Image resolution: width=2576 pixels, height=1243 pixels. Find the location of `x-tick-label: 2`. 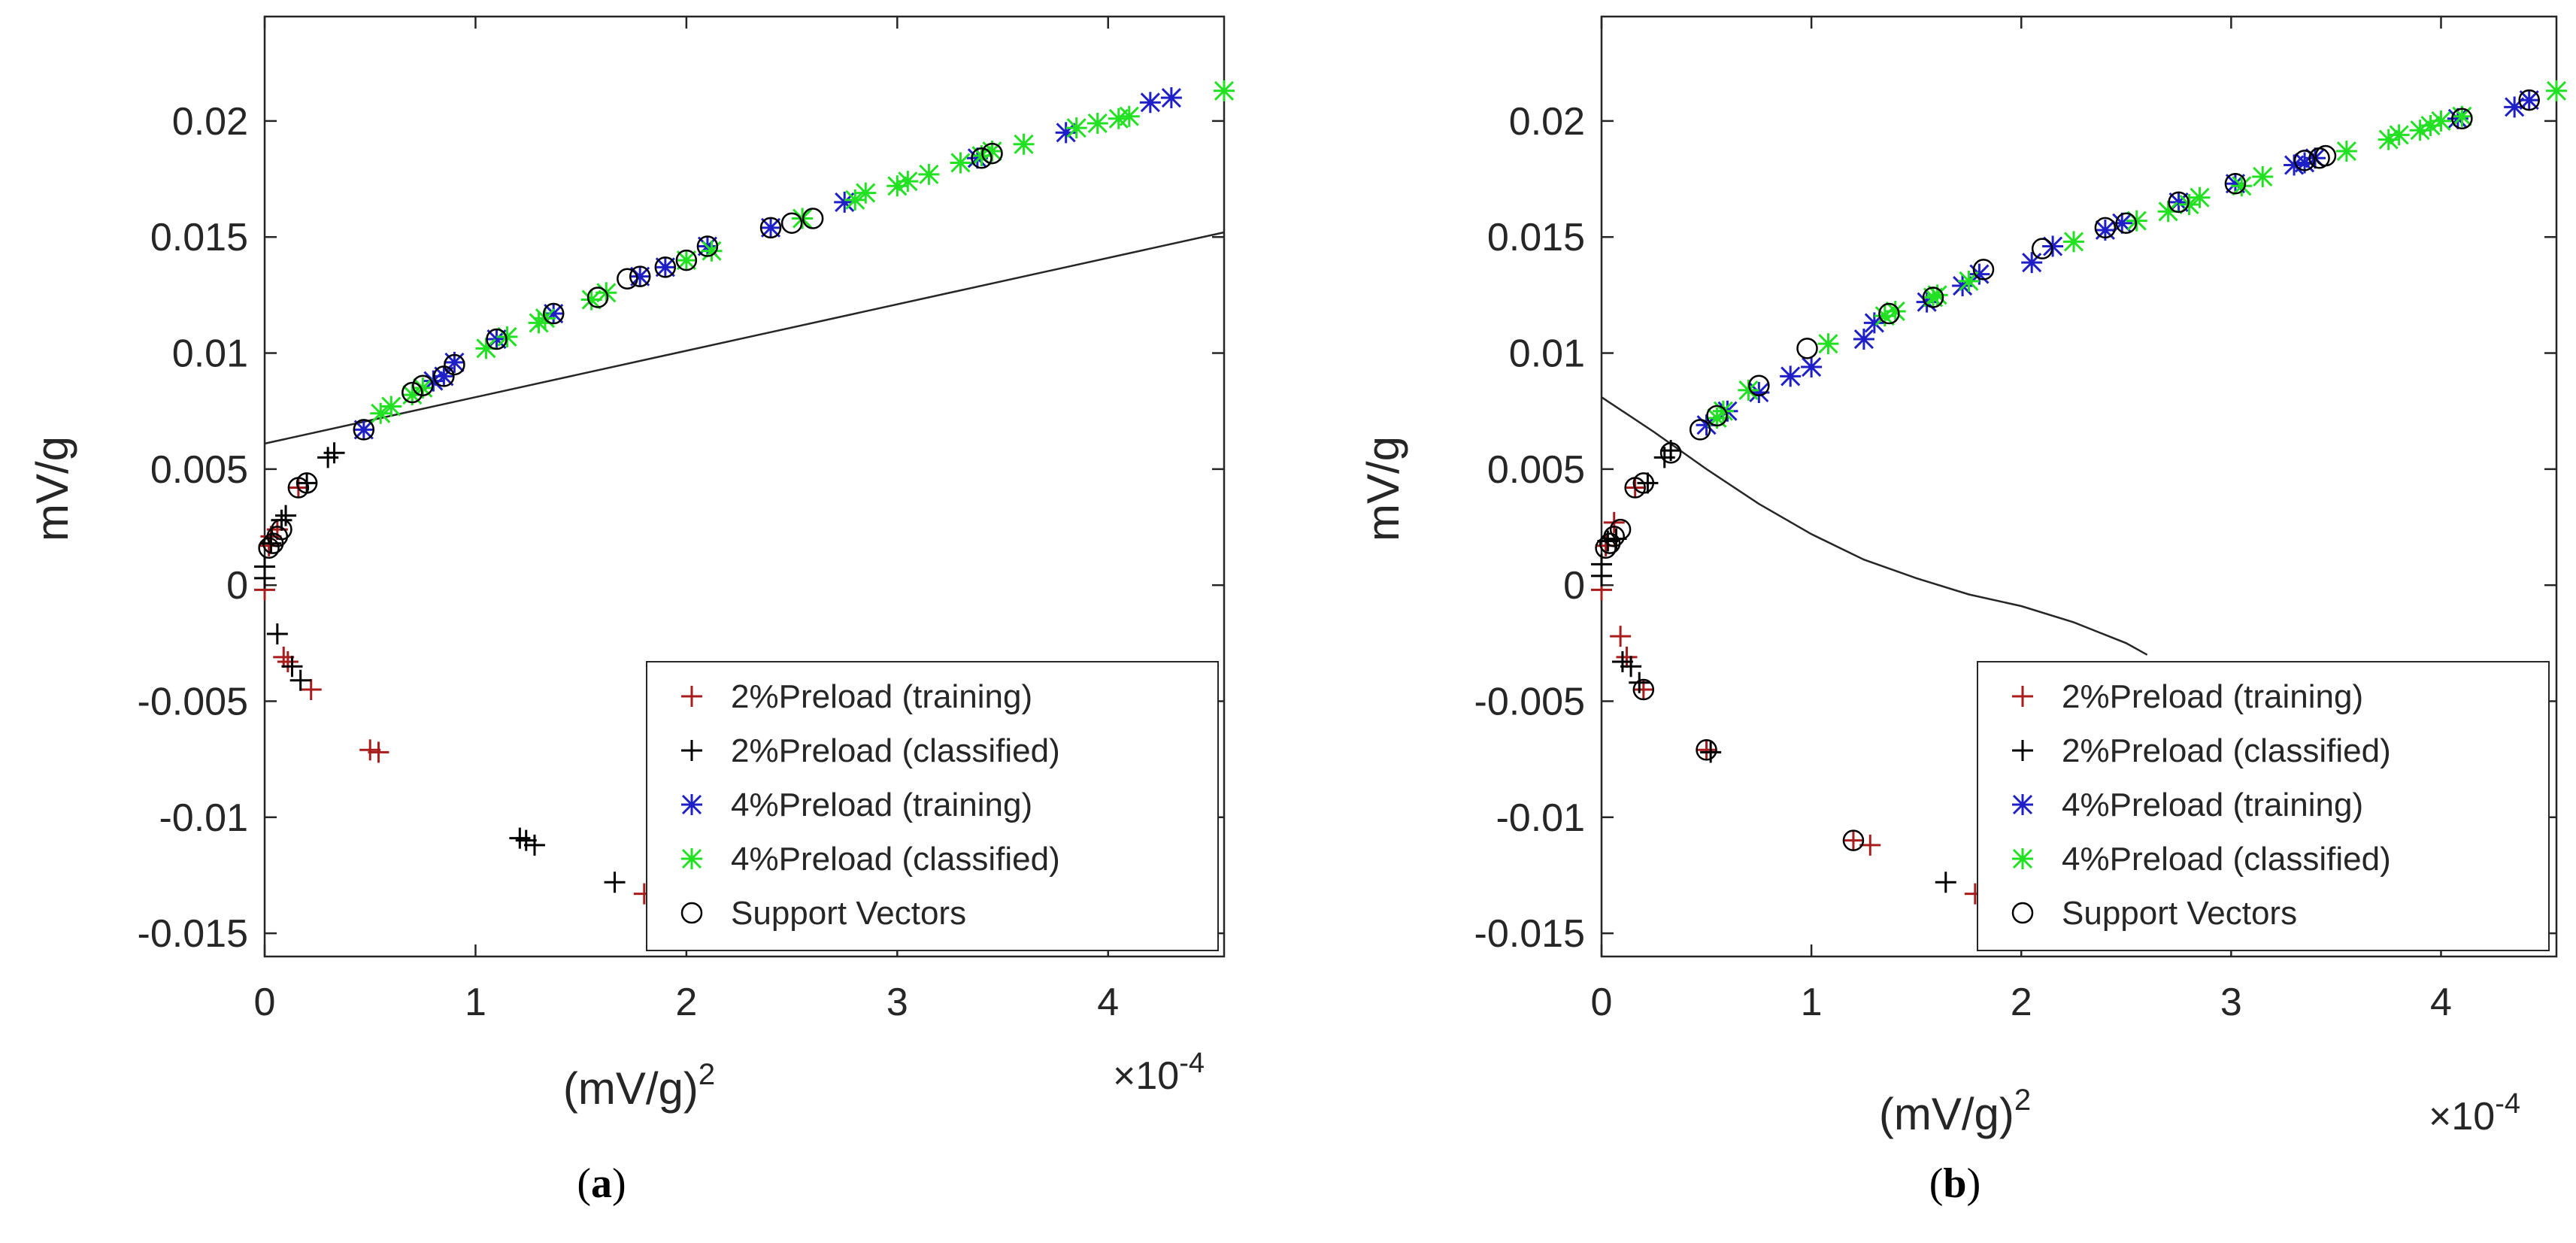

x-tick-label: 2 is located at coordinates (686, 1002).